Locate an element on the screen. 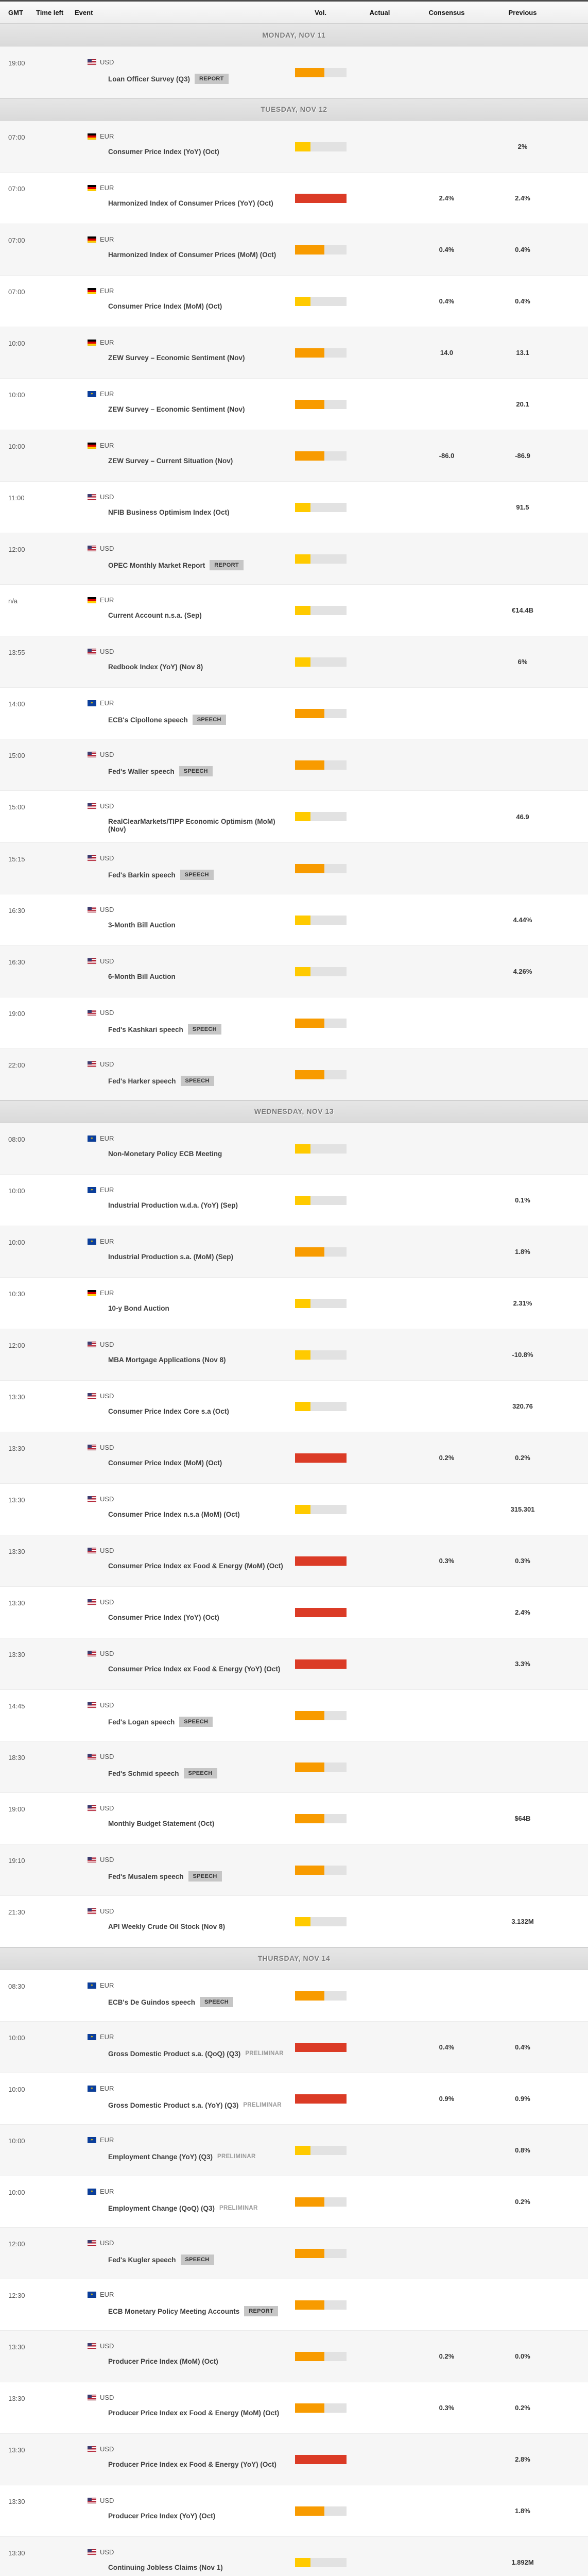  previous-value: -86.9 is located at coordinates (522, 456).